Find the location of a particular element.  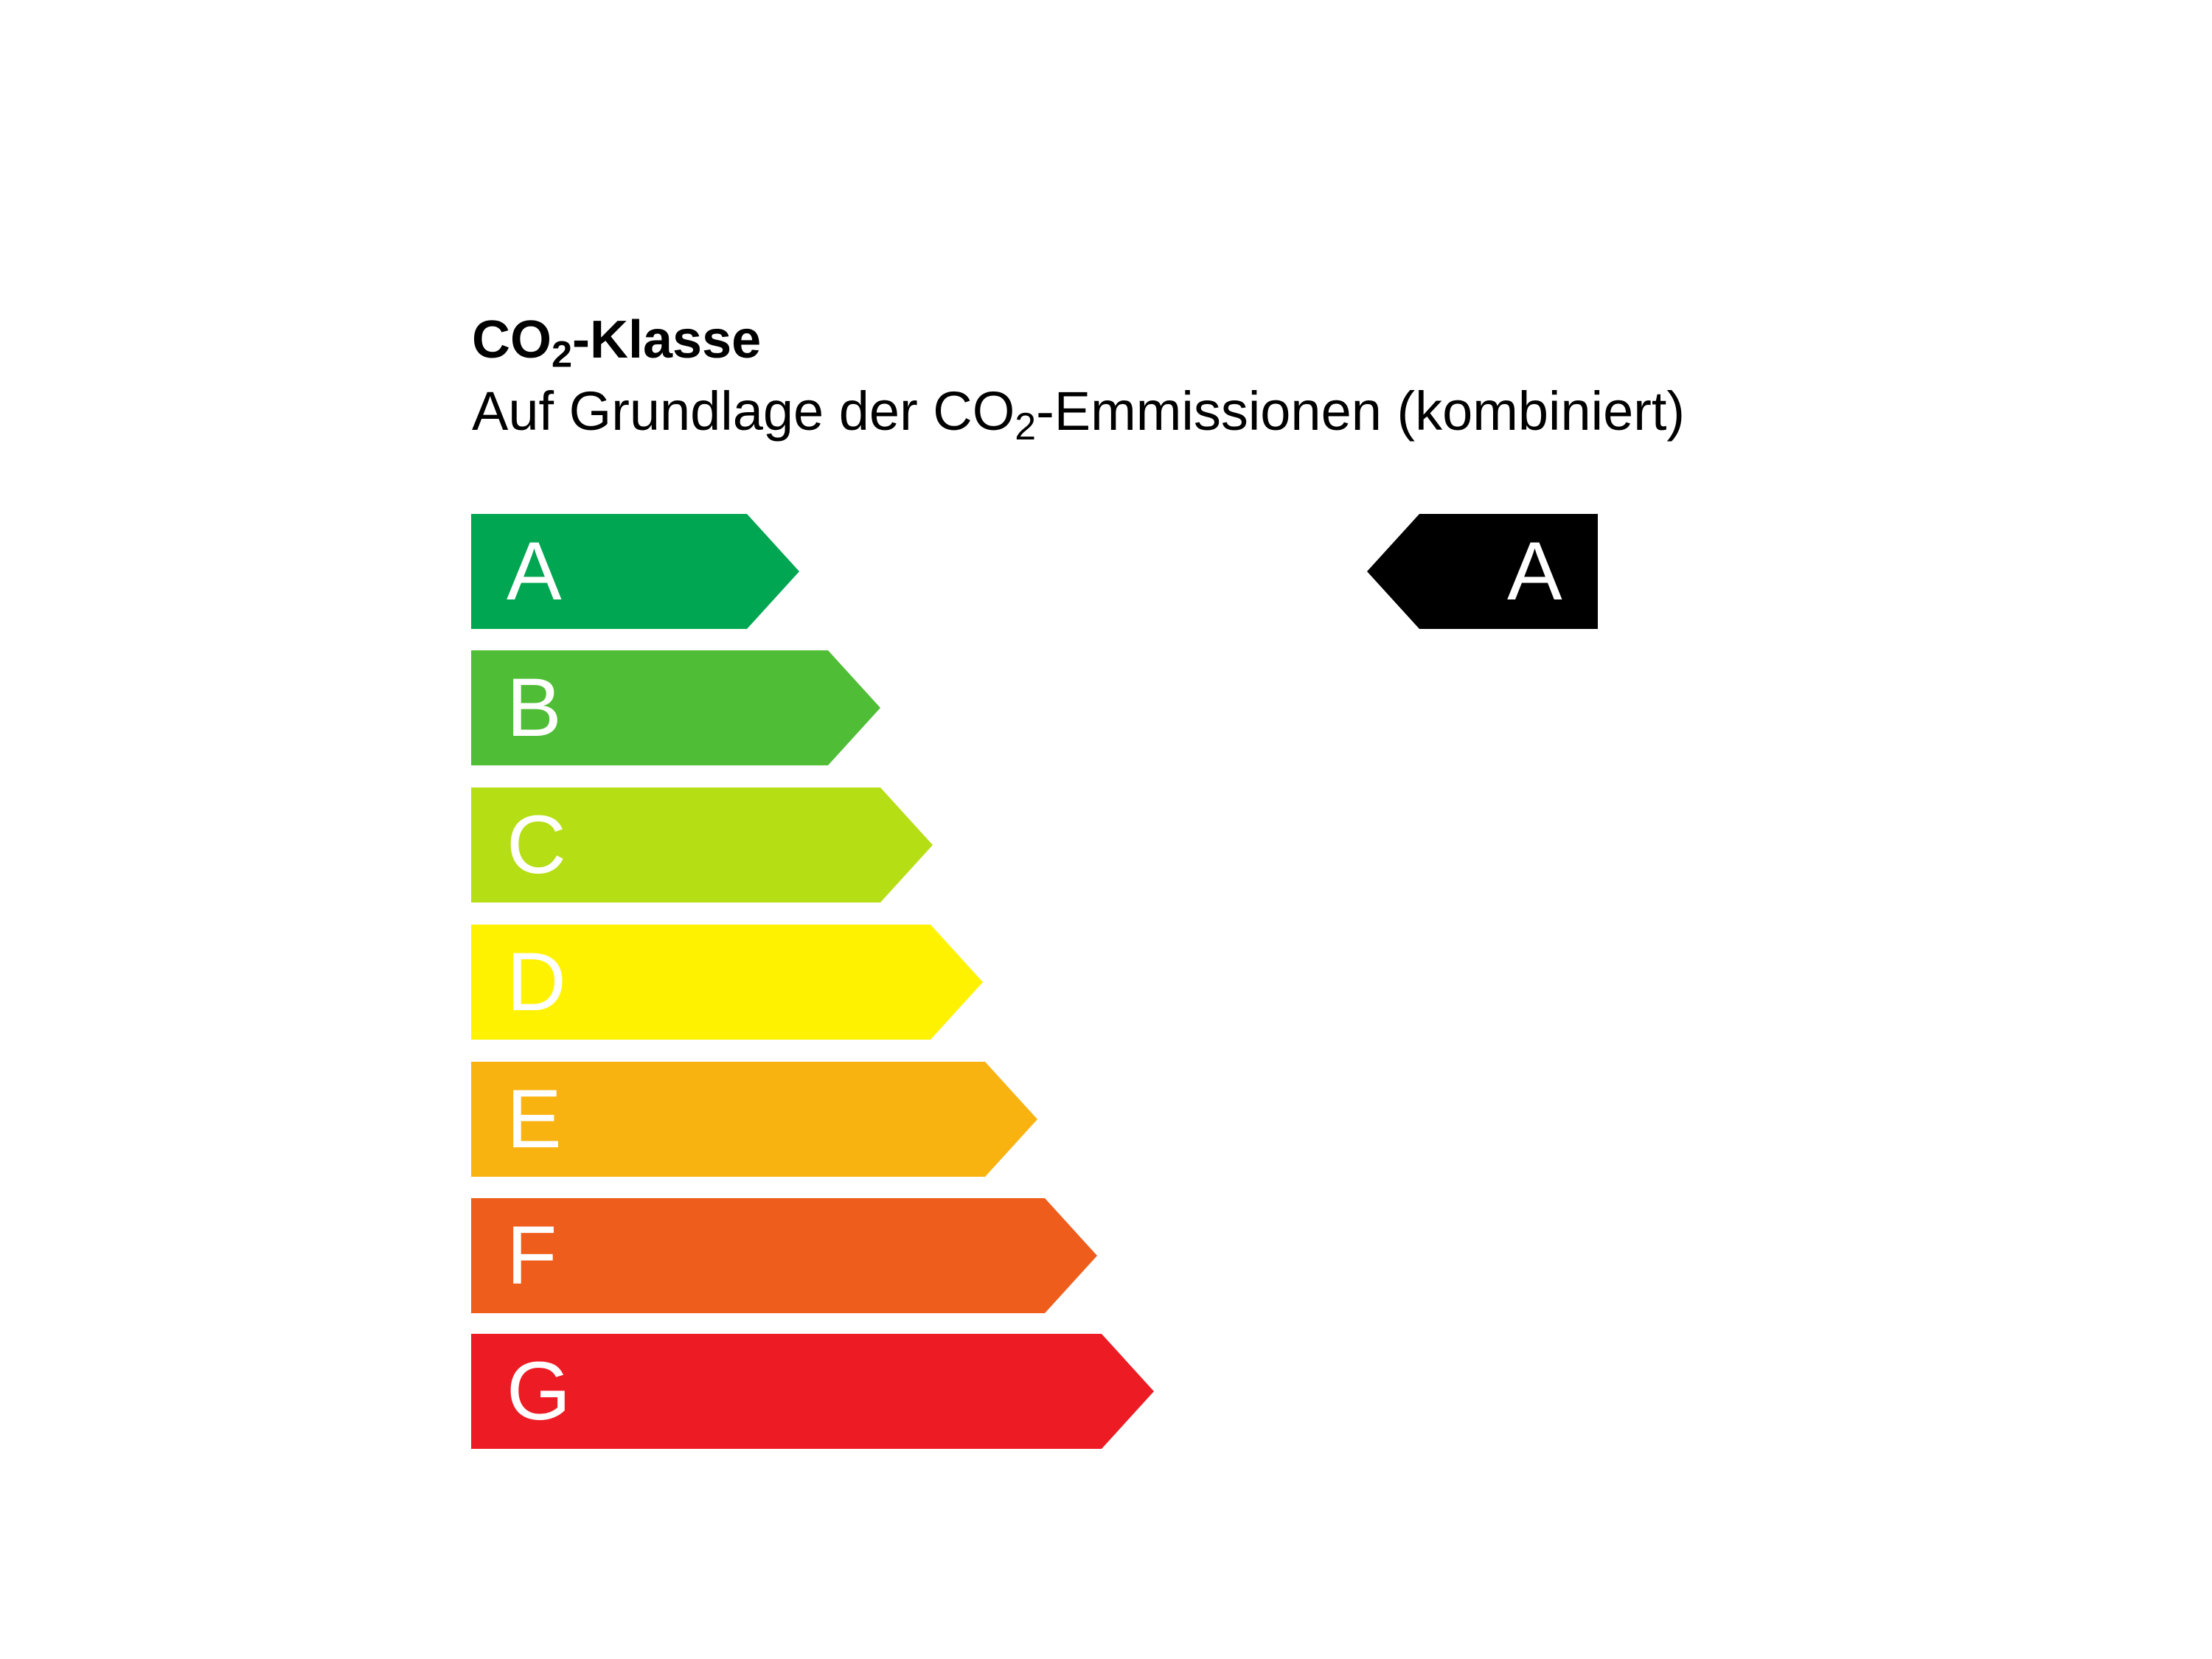

class-letter: A is located at coordinates (534, 571).